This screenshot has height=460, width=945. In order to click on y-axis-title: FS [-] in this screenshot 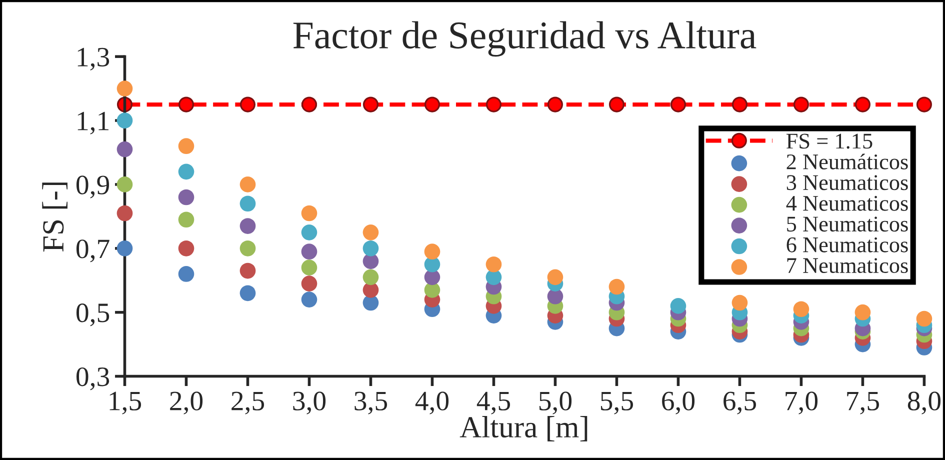, I will do `click(55, 217)`.